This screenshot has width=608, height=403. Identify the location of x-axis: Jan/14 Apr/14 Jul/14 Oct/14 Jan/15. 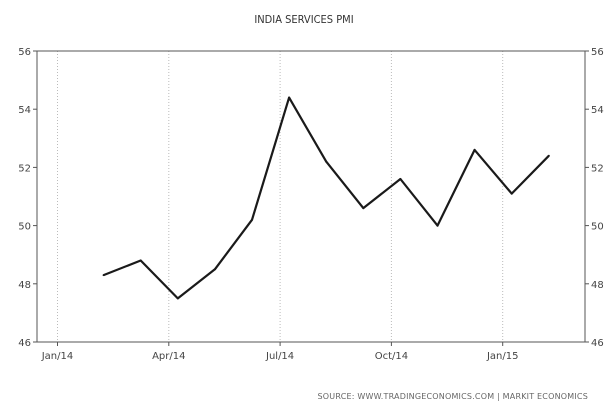
(280, 352).